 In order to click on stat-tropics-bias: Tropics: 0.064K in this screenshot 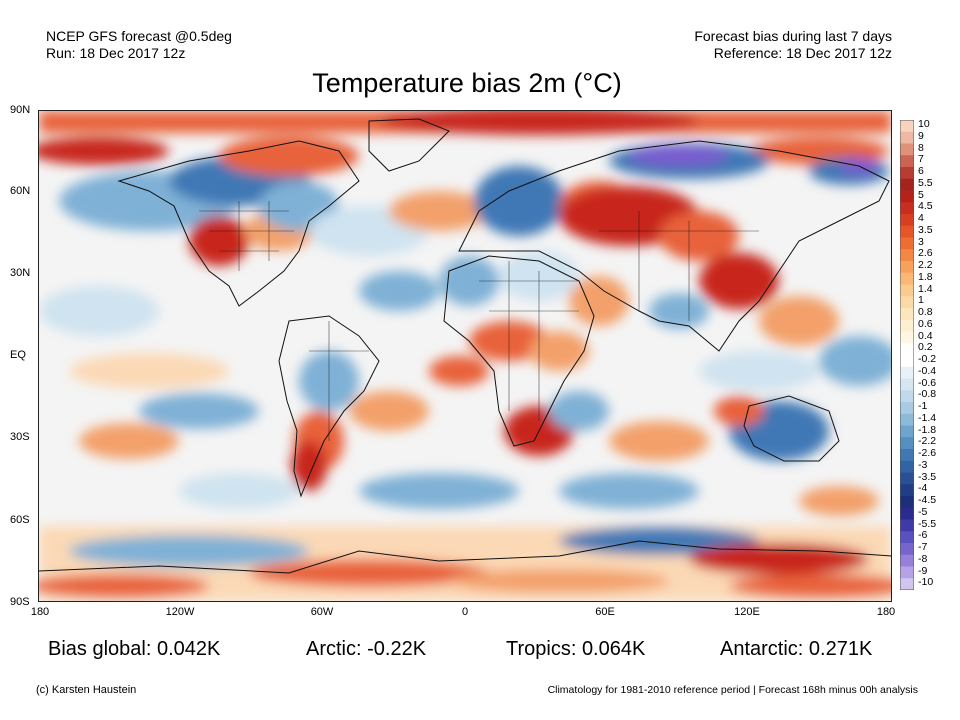, I will do `click(576, 649)`.